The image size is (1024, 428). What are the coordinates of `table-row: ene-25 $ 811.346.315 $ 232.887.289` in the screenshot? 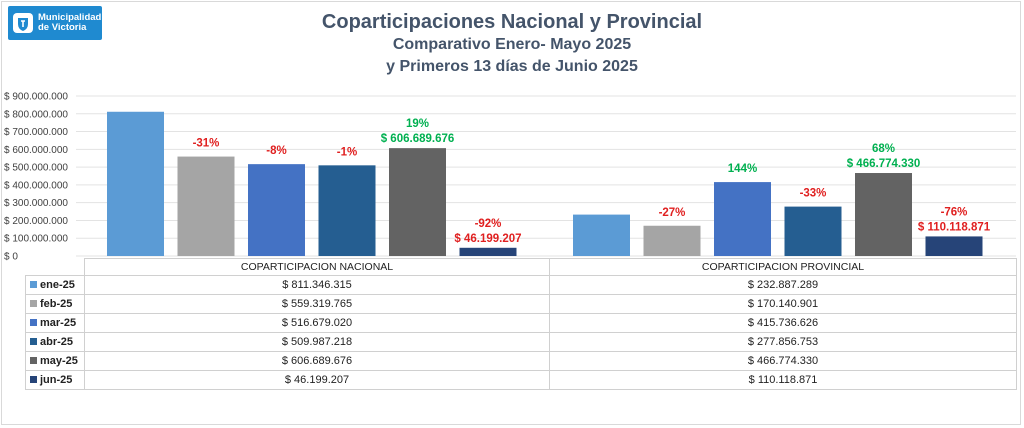 It's located at (521, 285).